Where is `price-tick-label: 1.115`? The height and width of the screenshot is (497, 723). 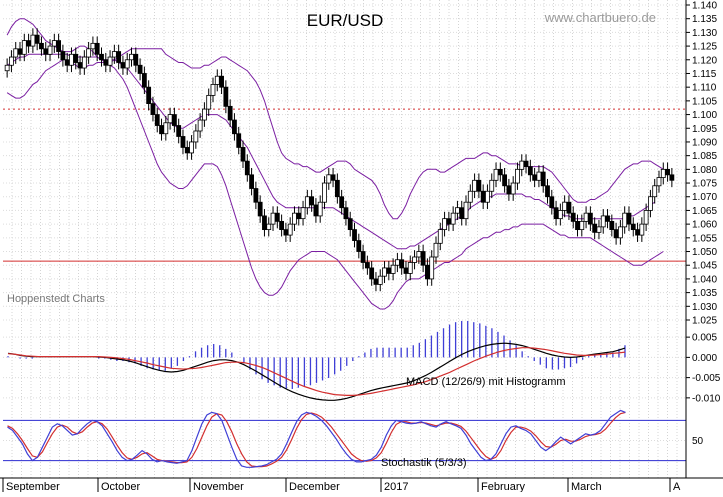 price-tick-label: 1.115 is located at coordinates (704, 74).